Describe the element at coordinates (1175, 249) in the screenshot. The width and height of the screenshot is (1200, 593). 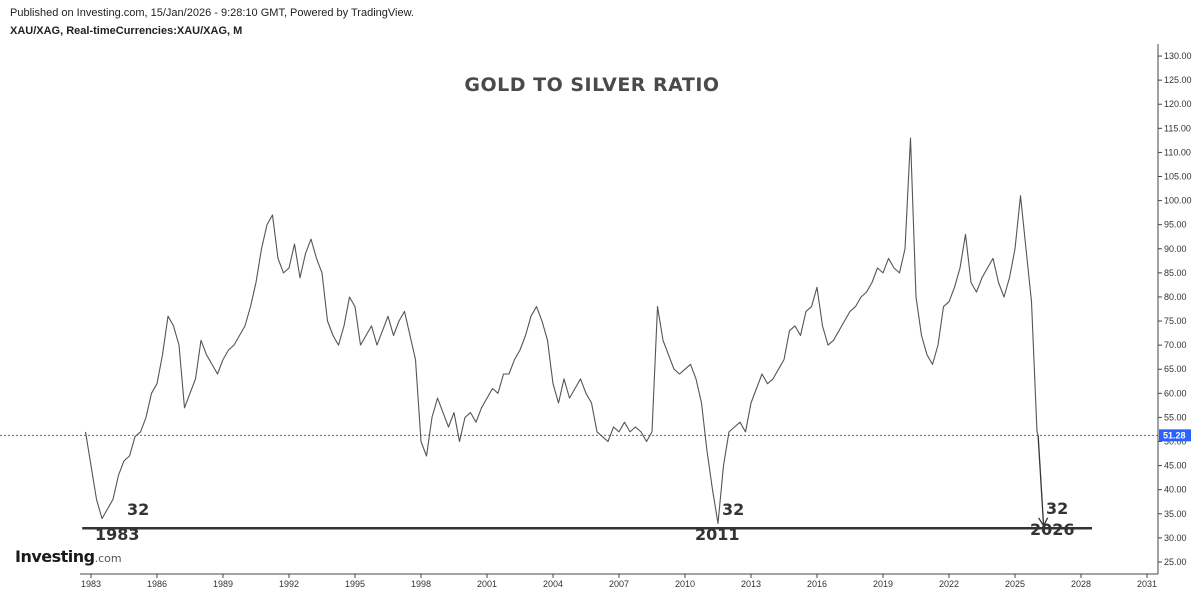
I see `y-tick-label: 90.00` at that location.